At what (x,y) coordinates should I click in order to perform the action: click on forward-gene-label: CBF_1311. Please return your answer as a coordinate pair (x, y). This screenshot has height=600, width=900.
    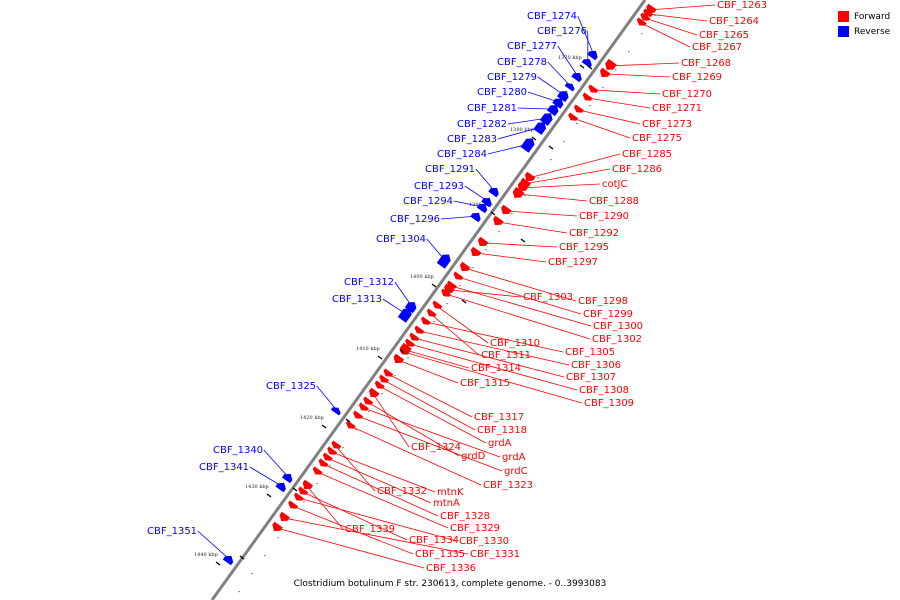
    Looking at the image, I should click on (506, 355).